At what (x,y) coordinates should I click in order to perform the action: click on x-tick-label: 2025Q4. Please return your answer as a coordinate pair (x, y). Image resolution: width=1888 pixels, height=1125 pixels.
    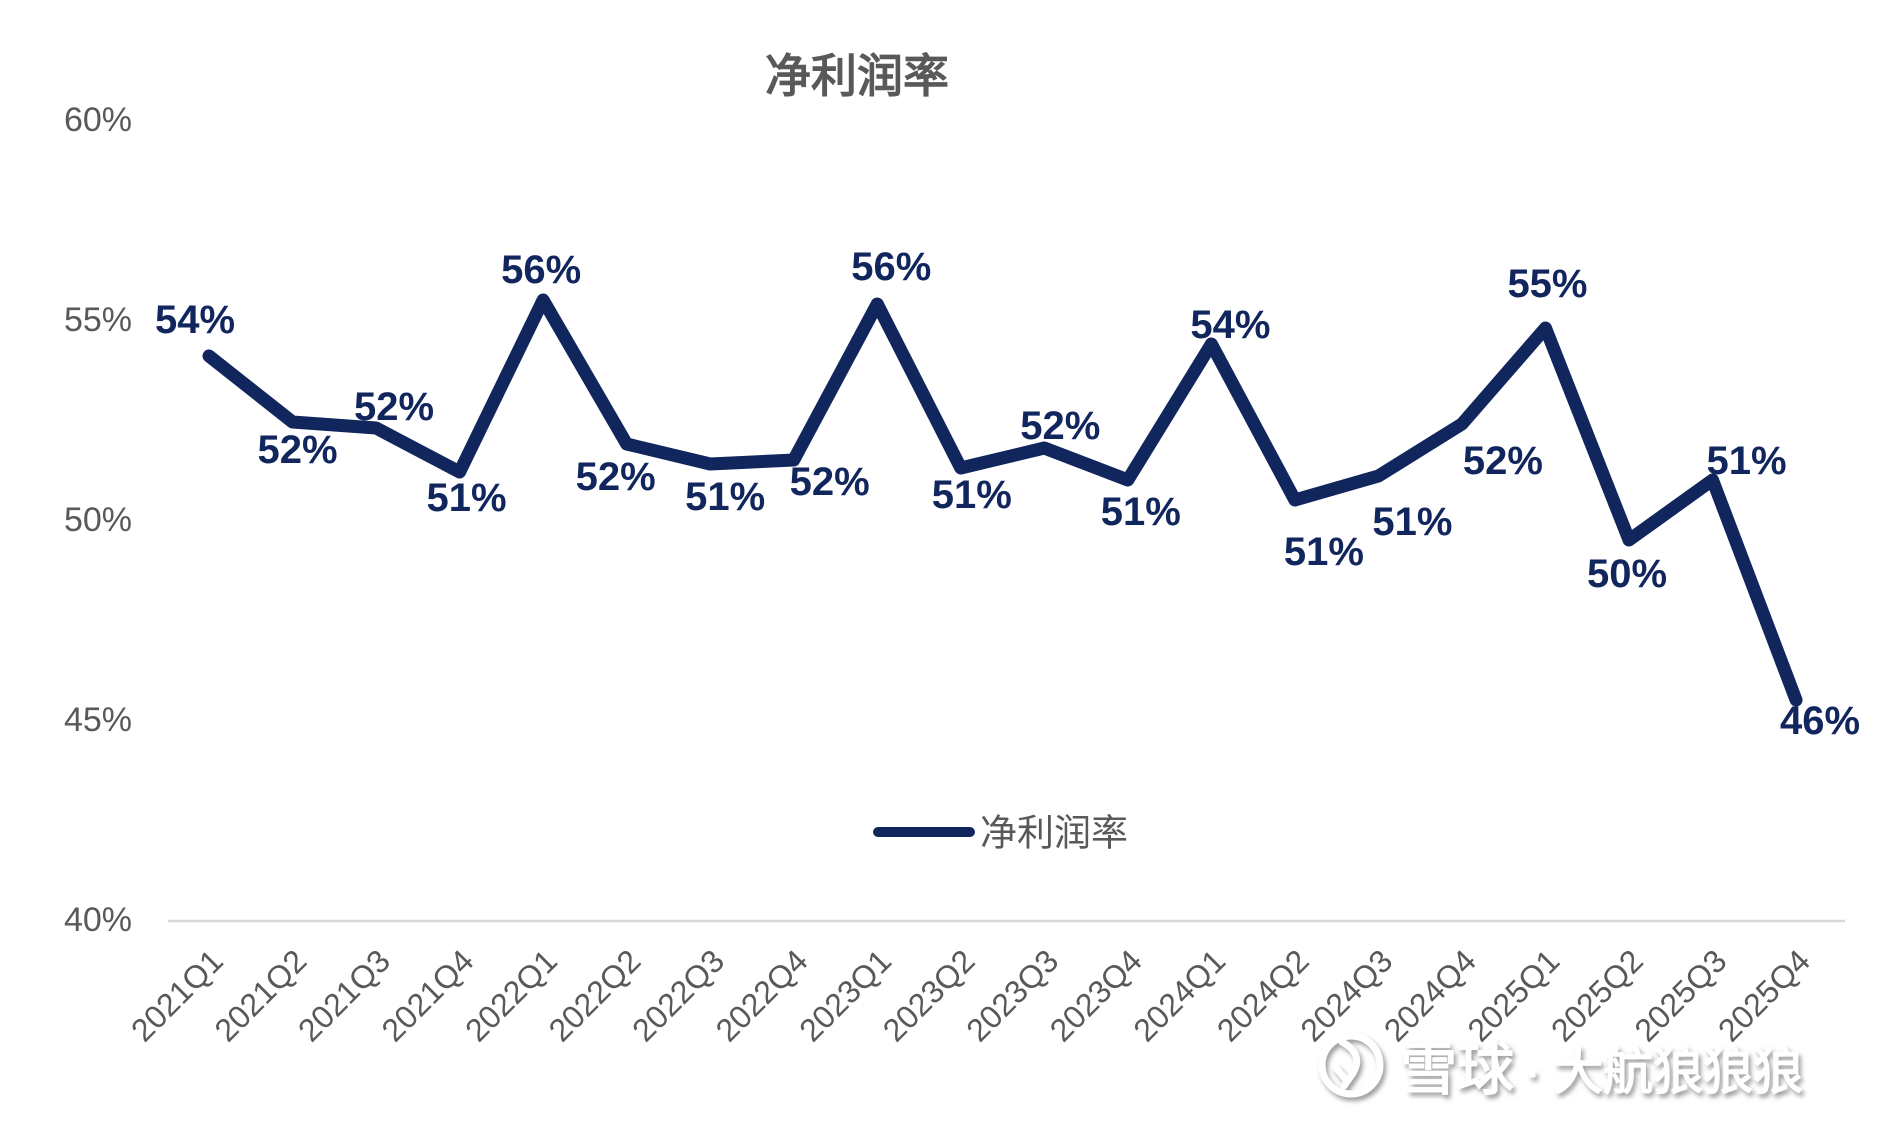
    Looking at the image, I should click on (1764, 995).